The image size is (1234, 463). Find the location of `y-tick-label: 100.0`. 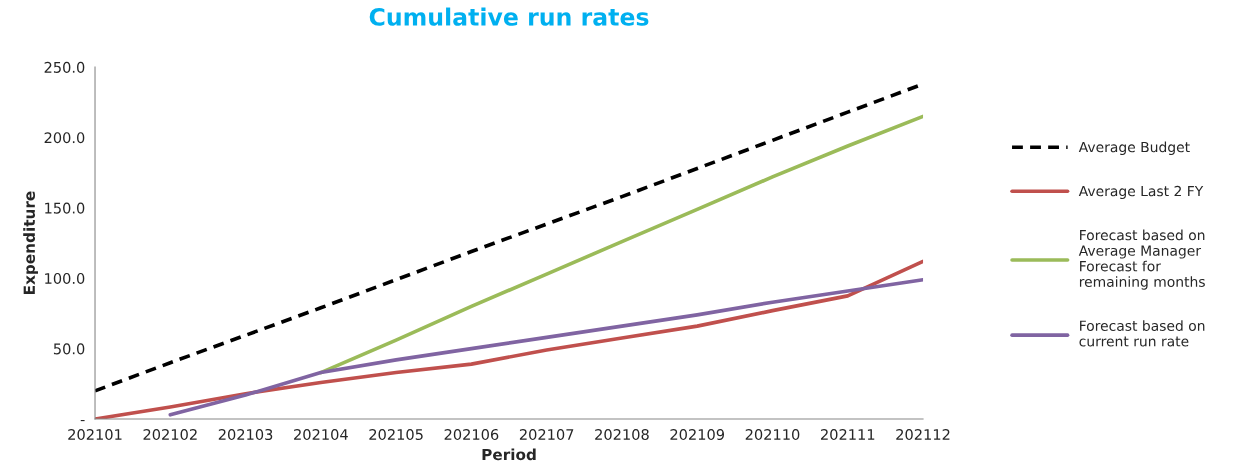

y-tick-label: 100.0 is located at coordinates (65, 278).